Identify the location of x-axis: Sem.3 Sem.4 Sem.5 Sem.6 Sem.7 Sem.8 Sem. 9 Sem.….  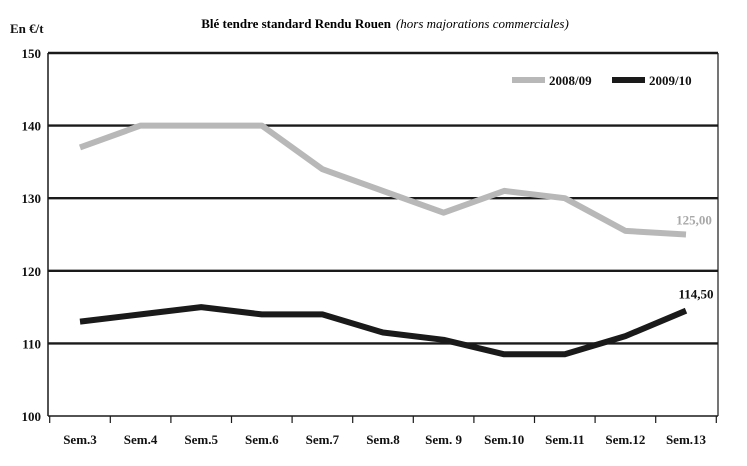
(383, 431).